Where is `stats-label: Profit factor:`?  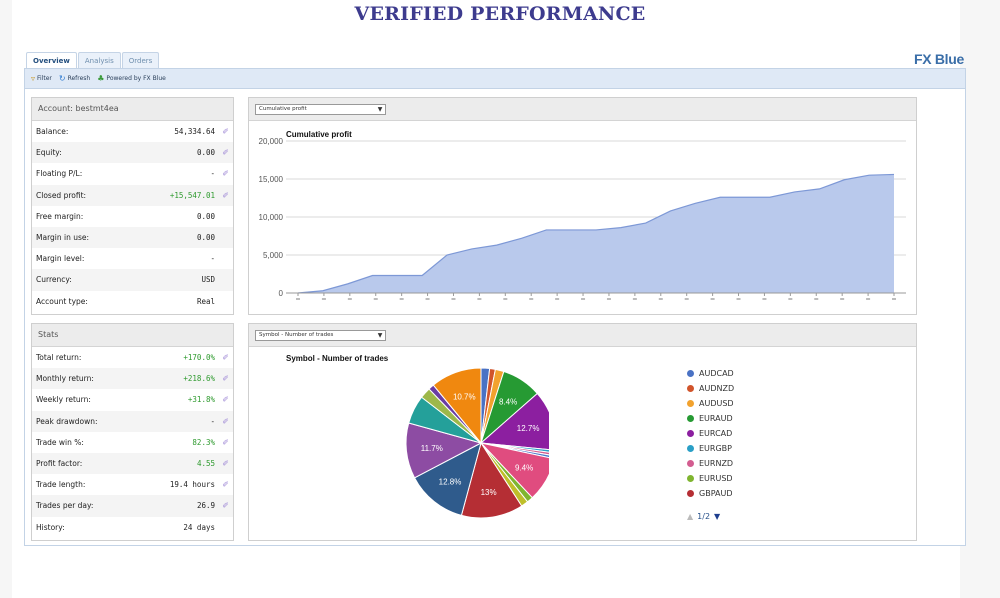
stats-label: Profit factor: is located at coordinates (59, 464).